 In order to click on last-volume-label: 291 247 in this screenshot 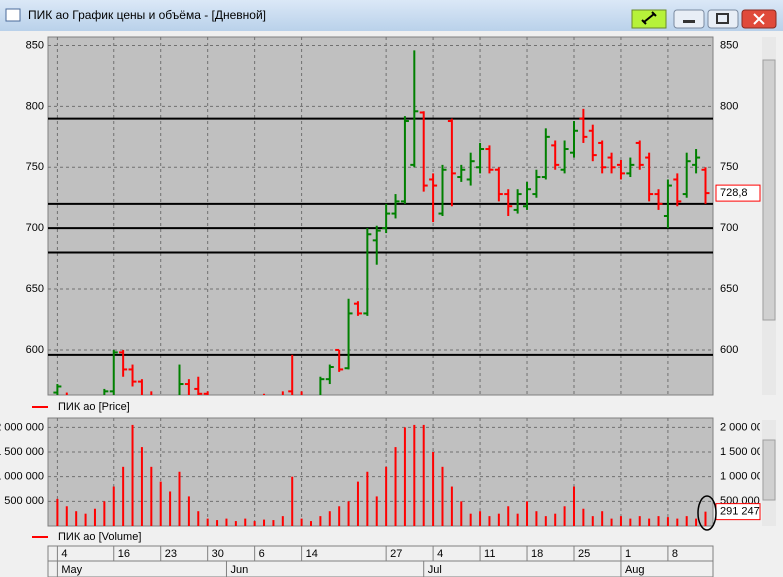, I will do `click(740, 512)`.